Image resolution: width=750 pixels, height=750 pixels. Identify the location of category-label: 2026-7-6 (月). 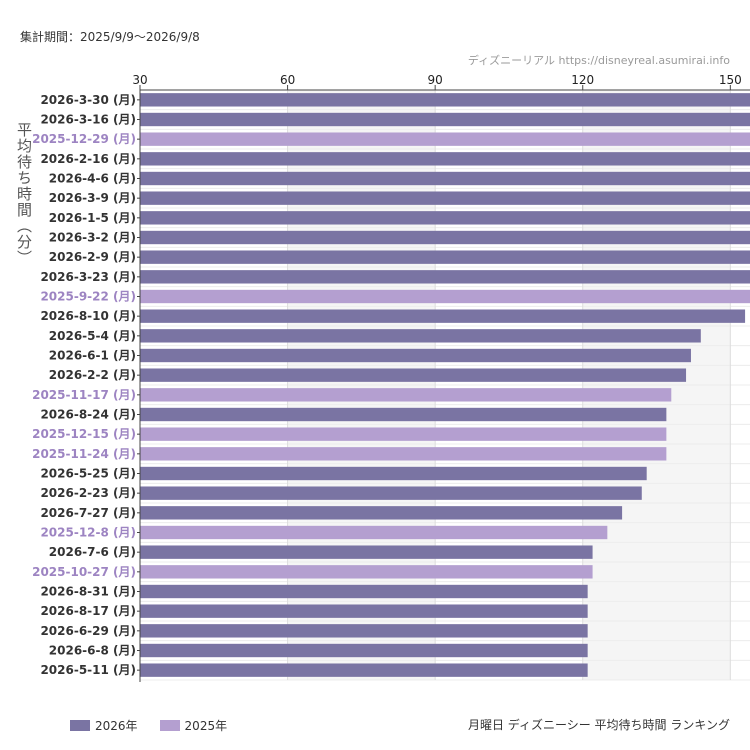
(92, 552).